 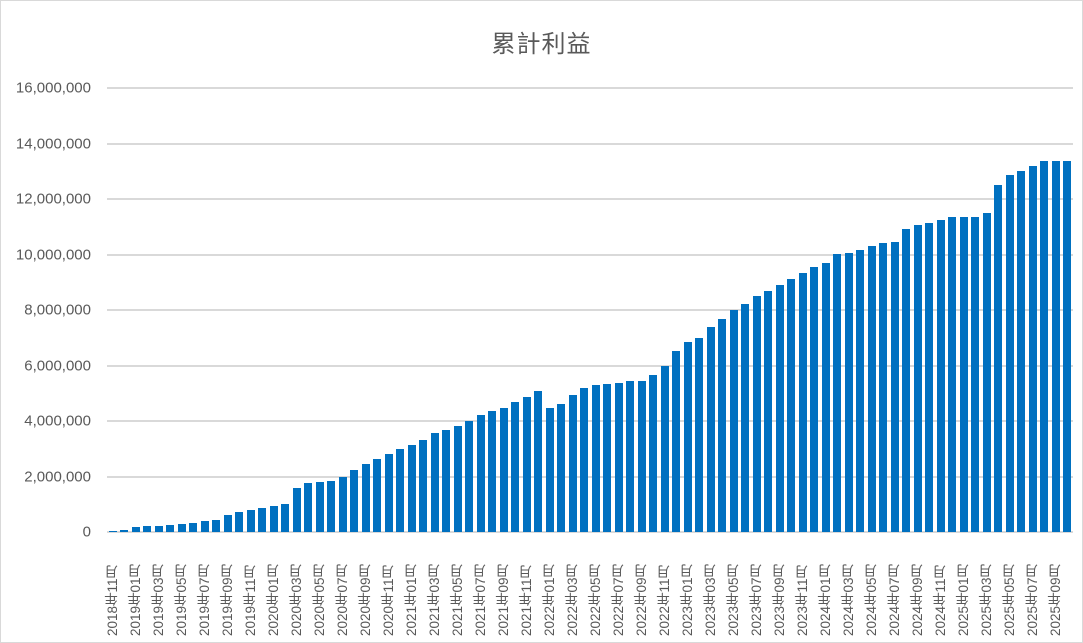 I want to click on x-tick-label: 2025年09月, so click(x=1055, y=599).